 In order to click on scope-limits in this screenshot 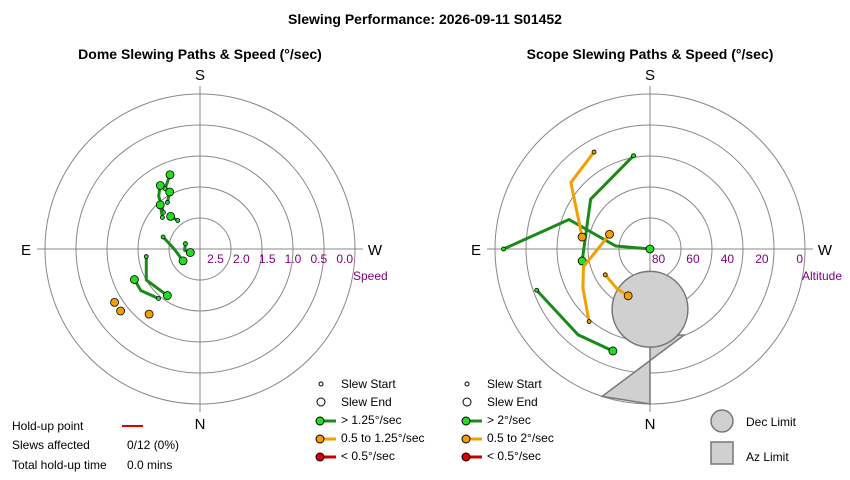, I will do `click(644, 337)`.